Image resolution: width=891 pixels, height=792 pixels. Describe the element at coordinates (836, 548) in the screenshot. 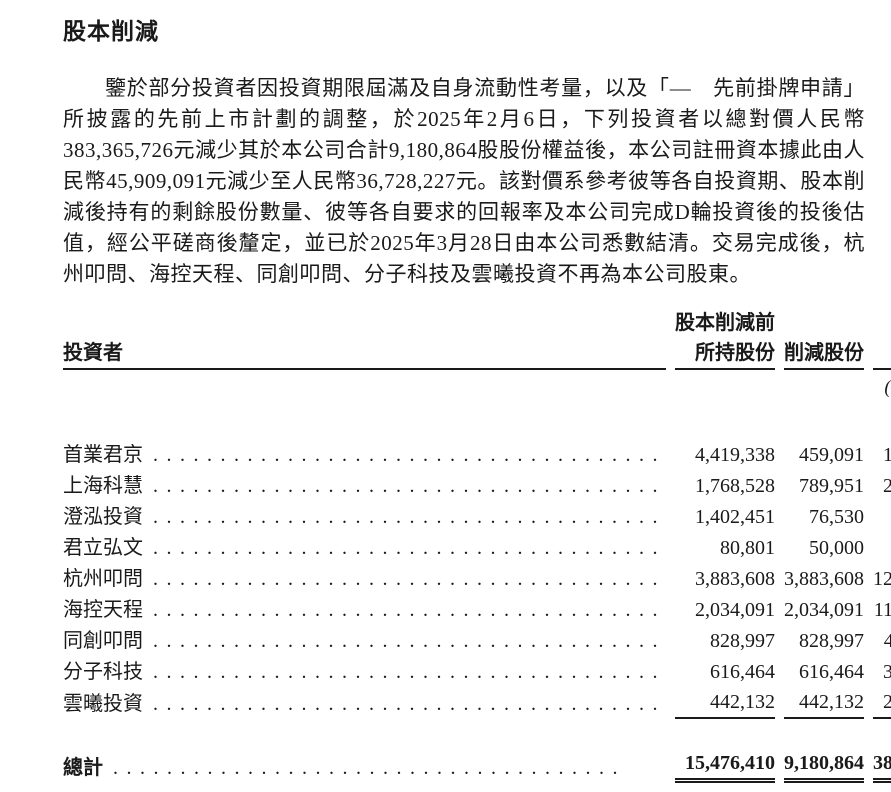

I see `shares-reduced-value: 50,000` at that location.